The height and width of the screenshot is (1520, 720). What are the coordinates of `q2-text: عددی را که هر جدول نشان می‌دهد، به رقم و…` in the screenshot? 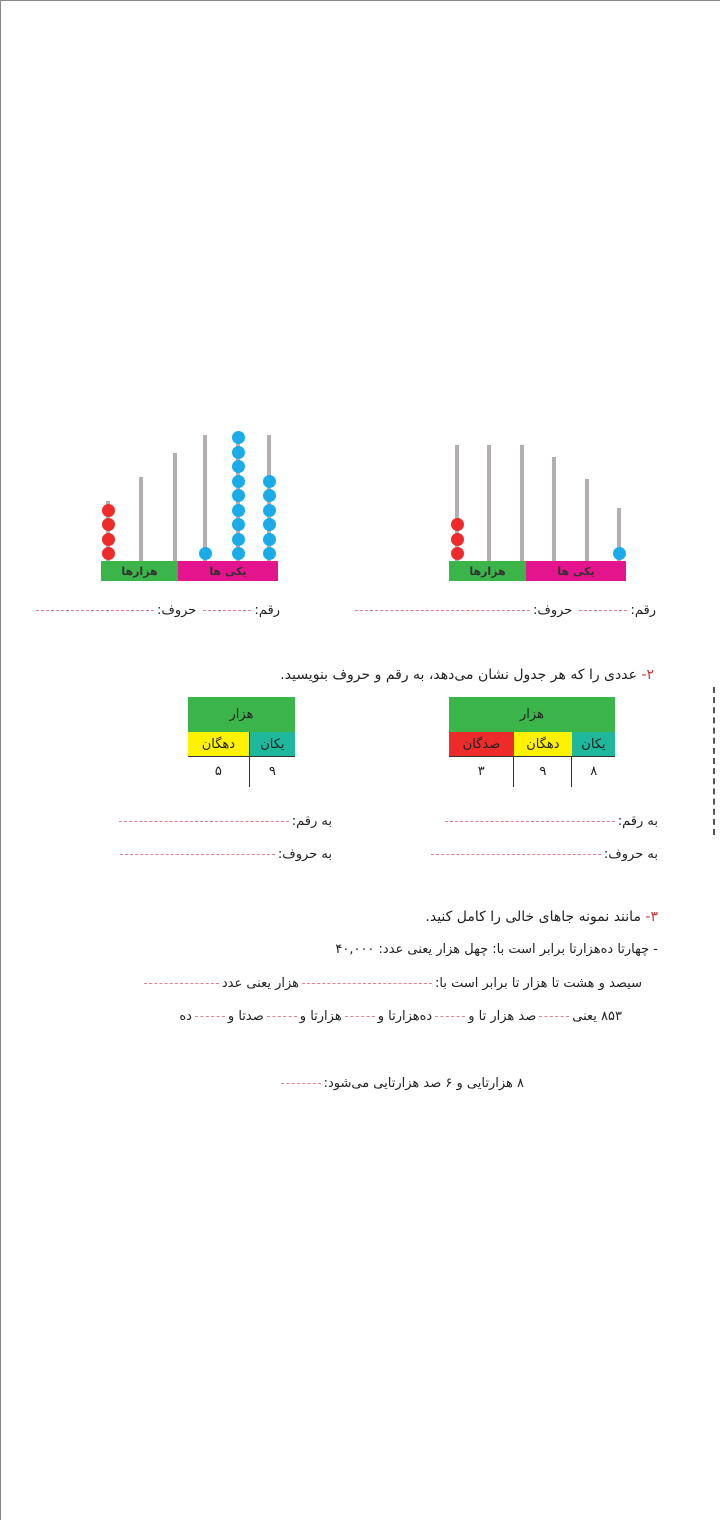 It's located at (458, 675).